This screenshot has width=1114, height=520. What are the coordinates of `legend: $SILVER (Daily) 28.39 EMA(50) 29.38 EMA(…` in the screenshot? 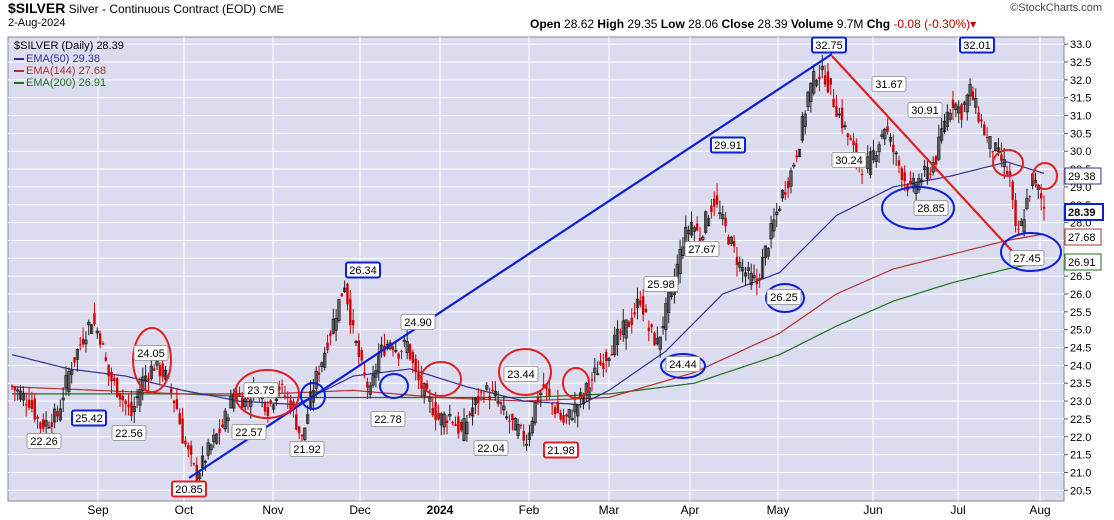 It's located at (69, 64).